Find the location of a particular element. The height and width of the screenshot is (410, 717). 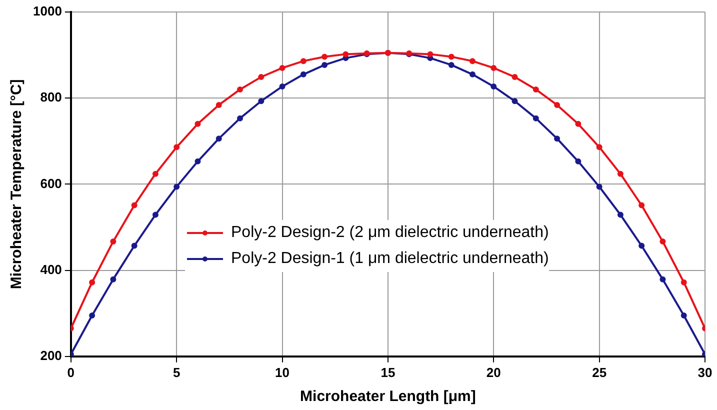

legend-label: Poly-2 Design-1 (1 μm dielectric underneath) is located at coordinates (390, 259).